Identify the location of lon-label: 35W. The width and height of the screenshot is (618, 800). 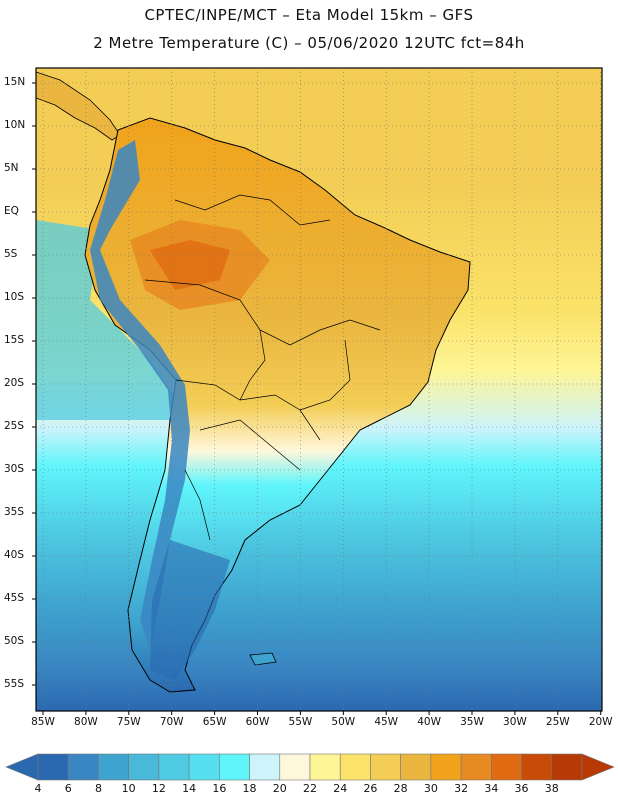
(472, 722).